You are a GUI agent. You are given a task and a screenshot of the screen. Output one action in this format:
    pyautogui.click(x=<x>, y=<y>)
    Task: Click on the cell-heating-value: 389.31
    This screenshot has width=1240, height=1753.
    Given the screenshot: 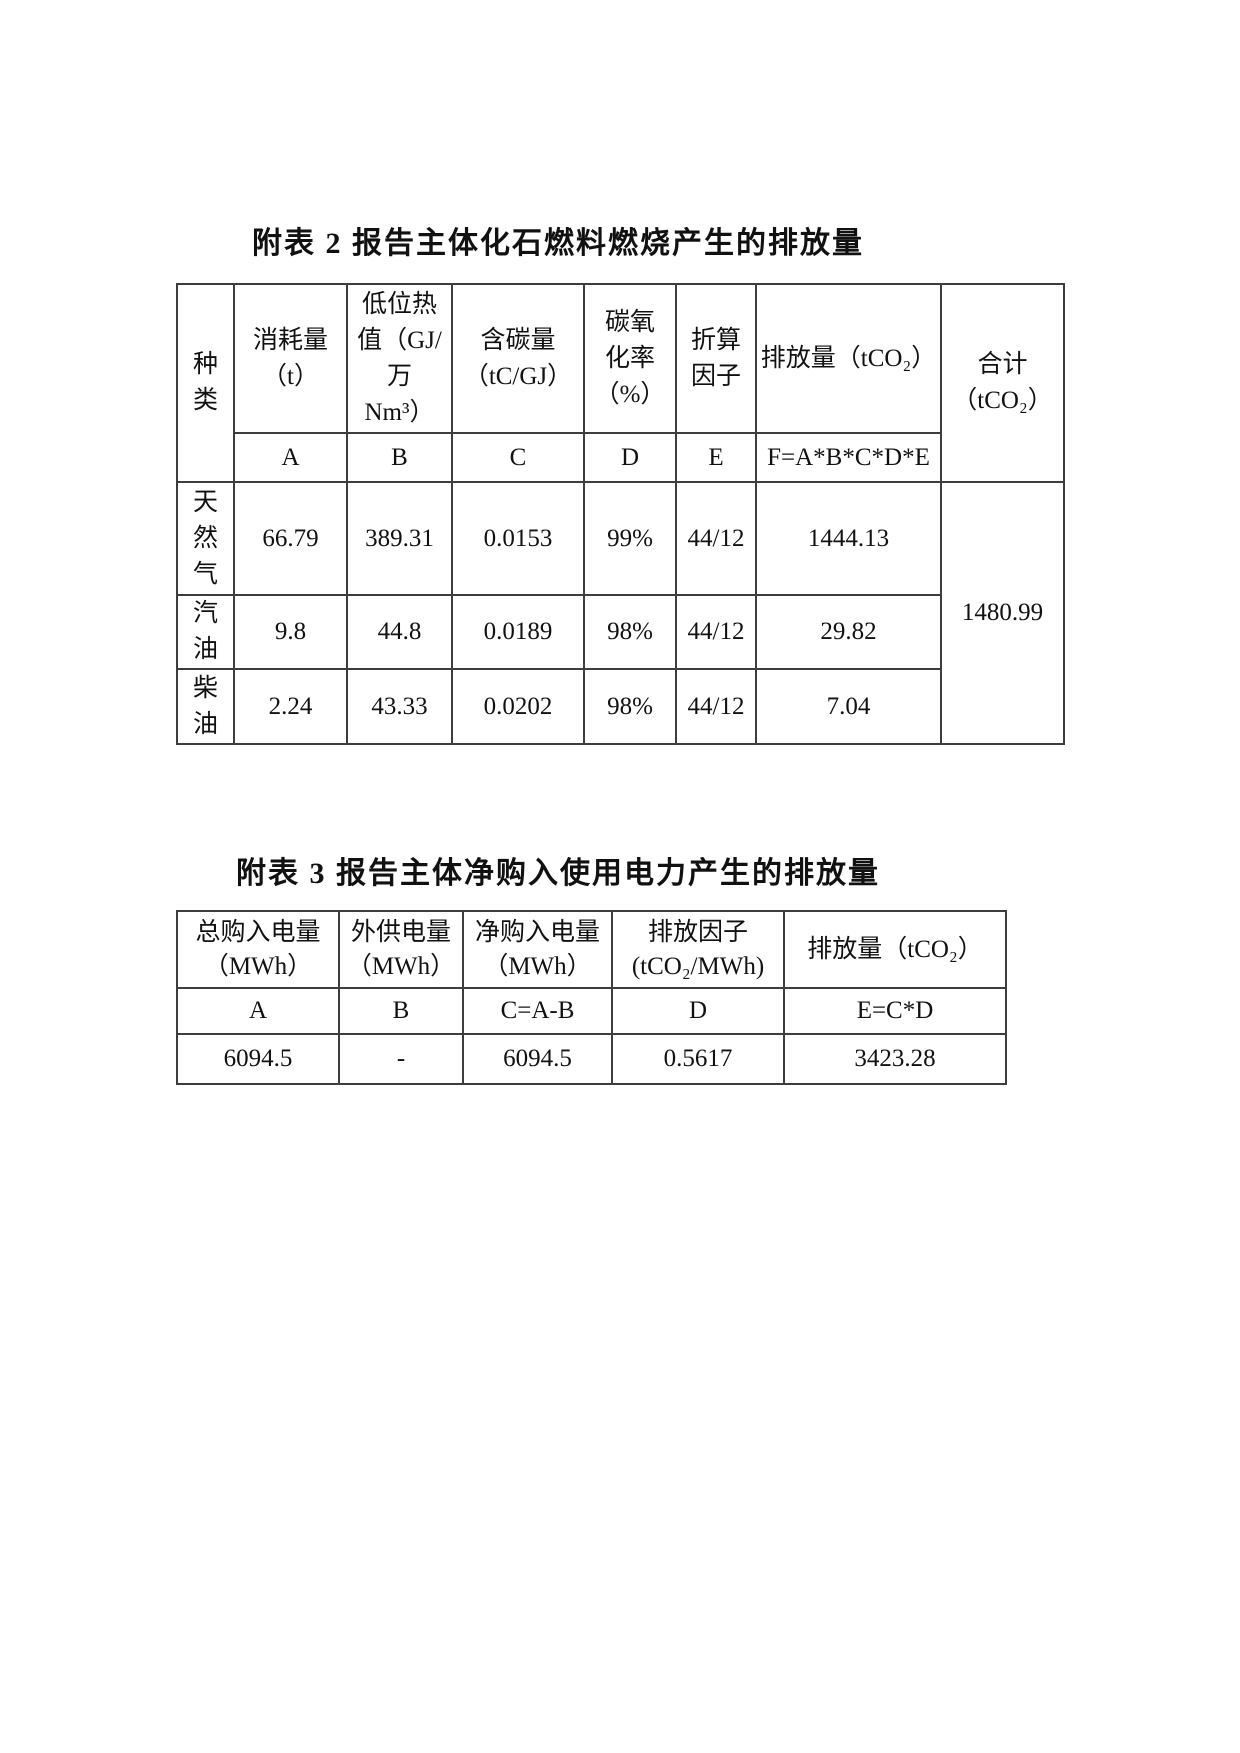 What is the action you would take?
    pyautogui.click(x=399, y=538)
    